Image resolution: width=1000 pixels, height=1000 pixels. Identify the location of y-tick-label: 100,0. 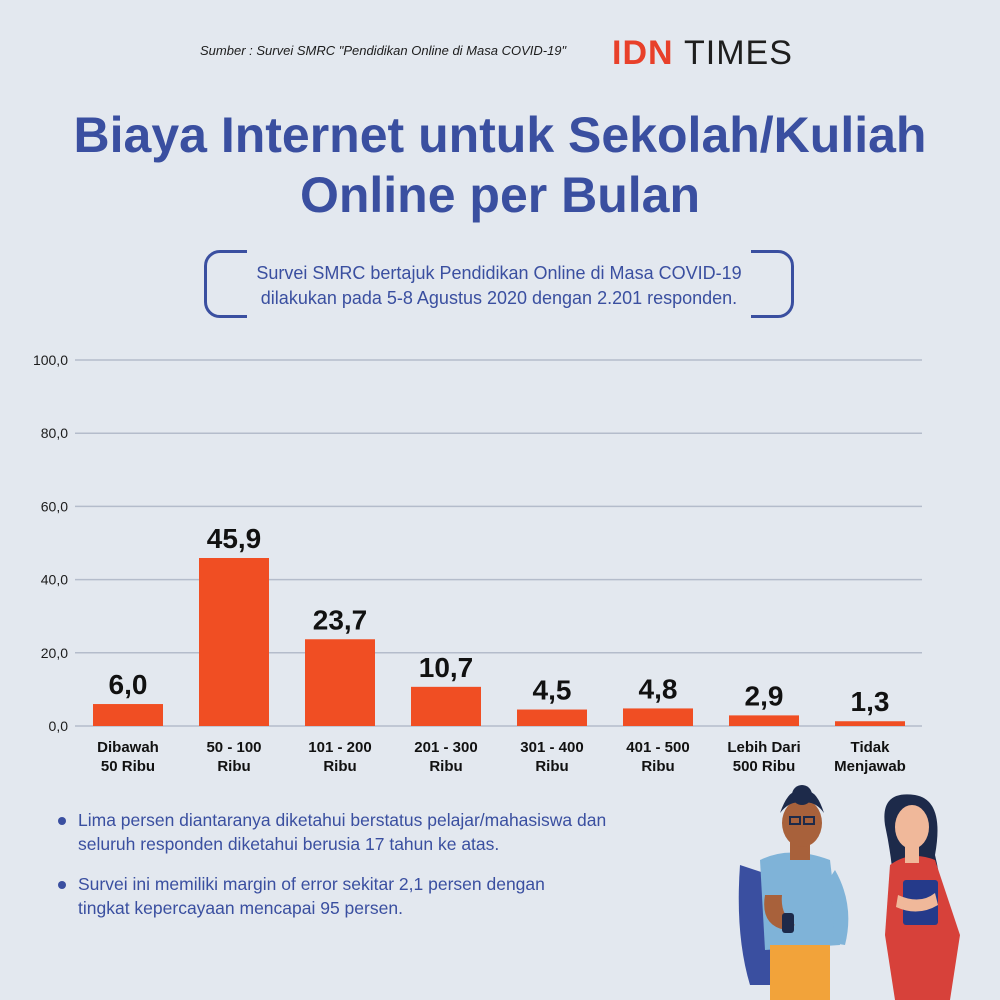
(50, 360).